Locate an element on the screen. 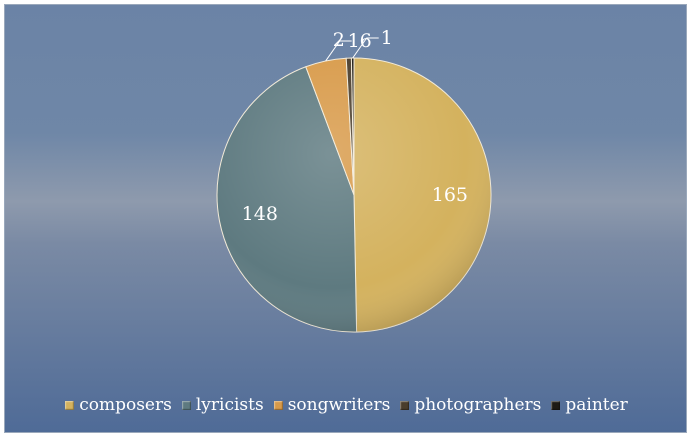 The width and height of the screenshot is (691, 437). leader-line-painter is located at coordinates (365, 48).